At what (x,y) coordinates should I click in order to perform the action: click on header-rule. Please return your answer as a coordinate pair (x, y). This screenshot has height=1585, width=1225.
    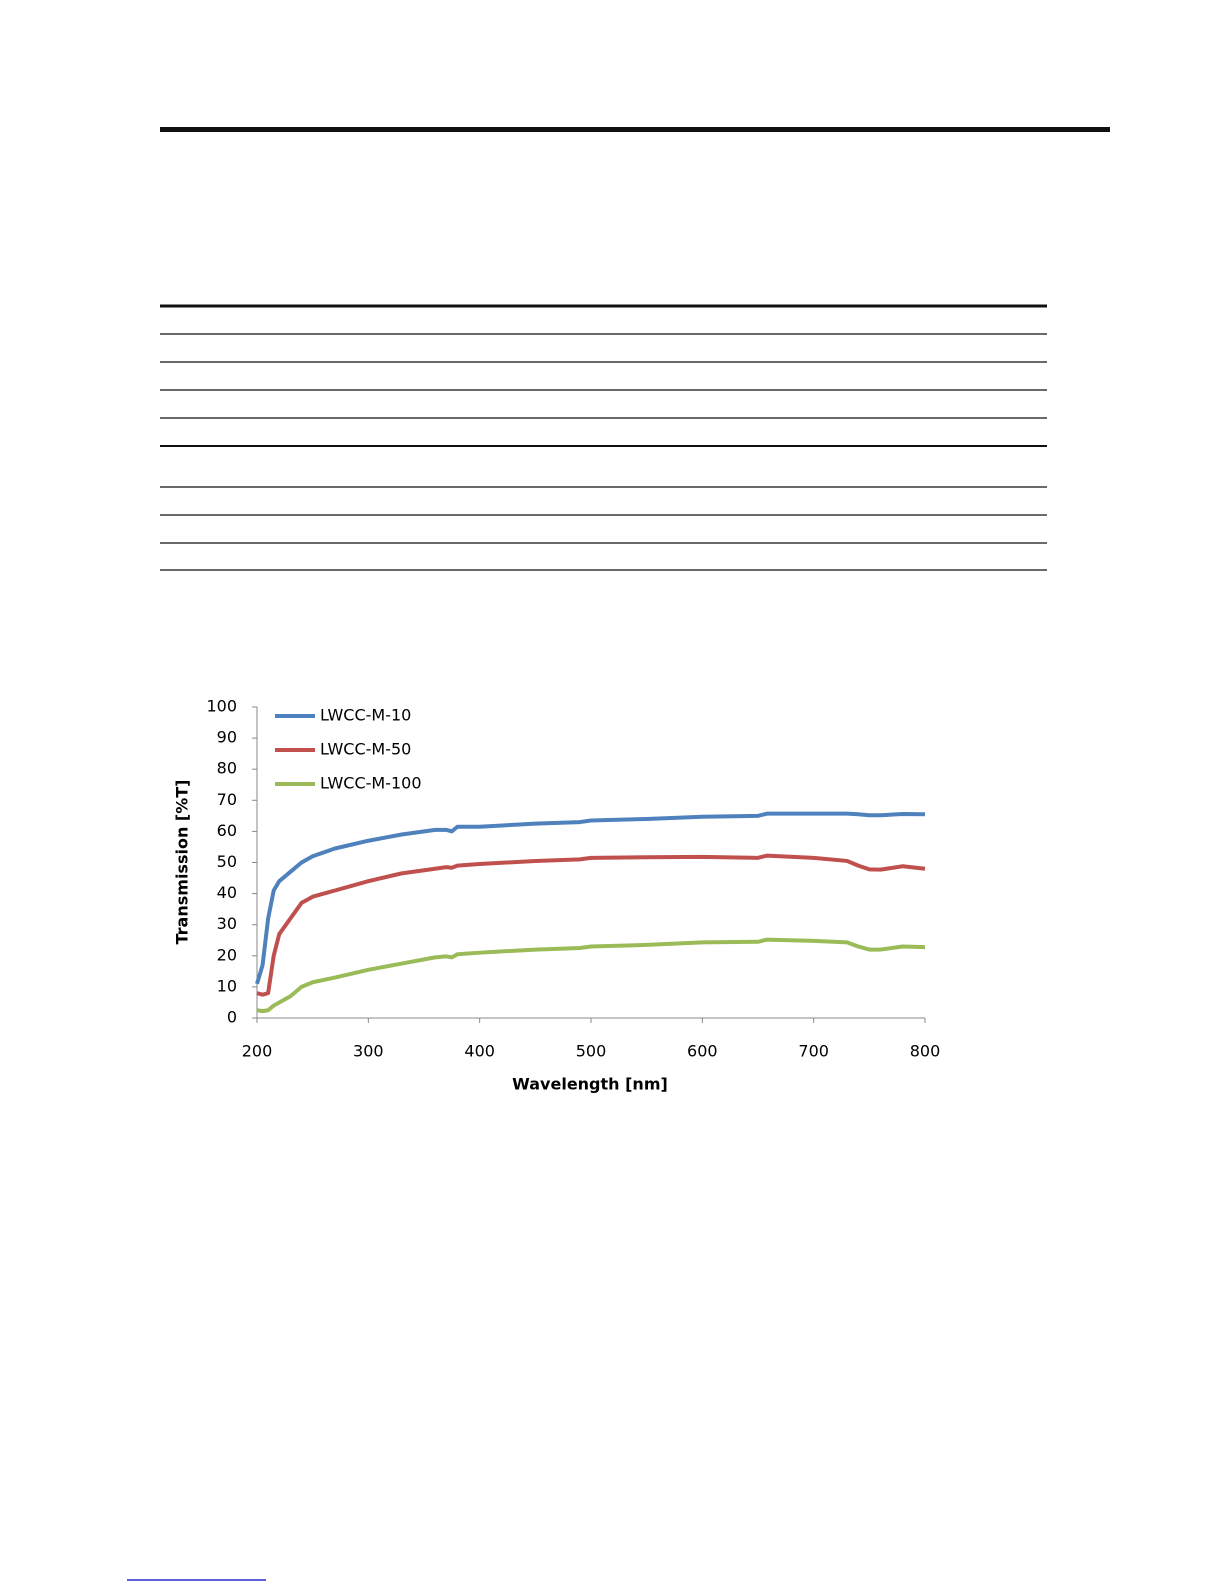
    Looking at the image, I should click on (635, 129).